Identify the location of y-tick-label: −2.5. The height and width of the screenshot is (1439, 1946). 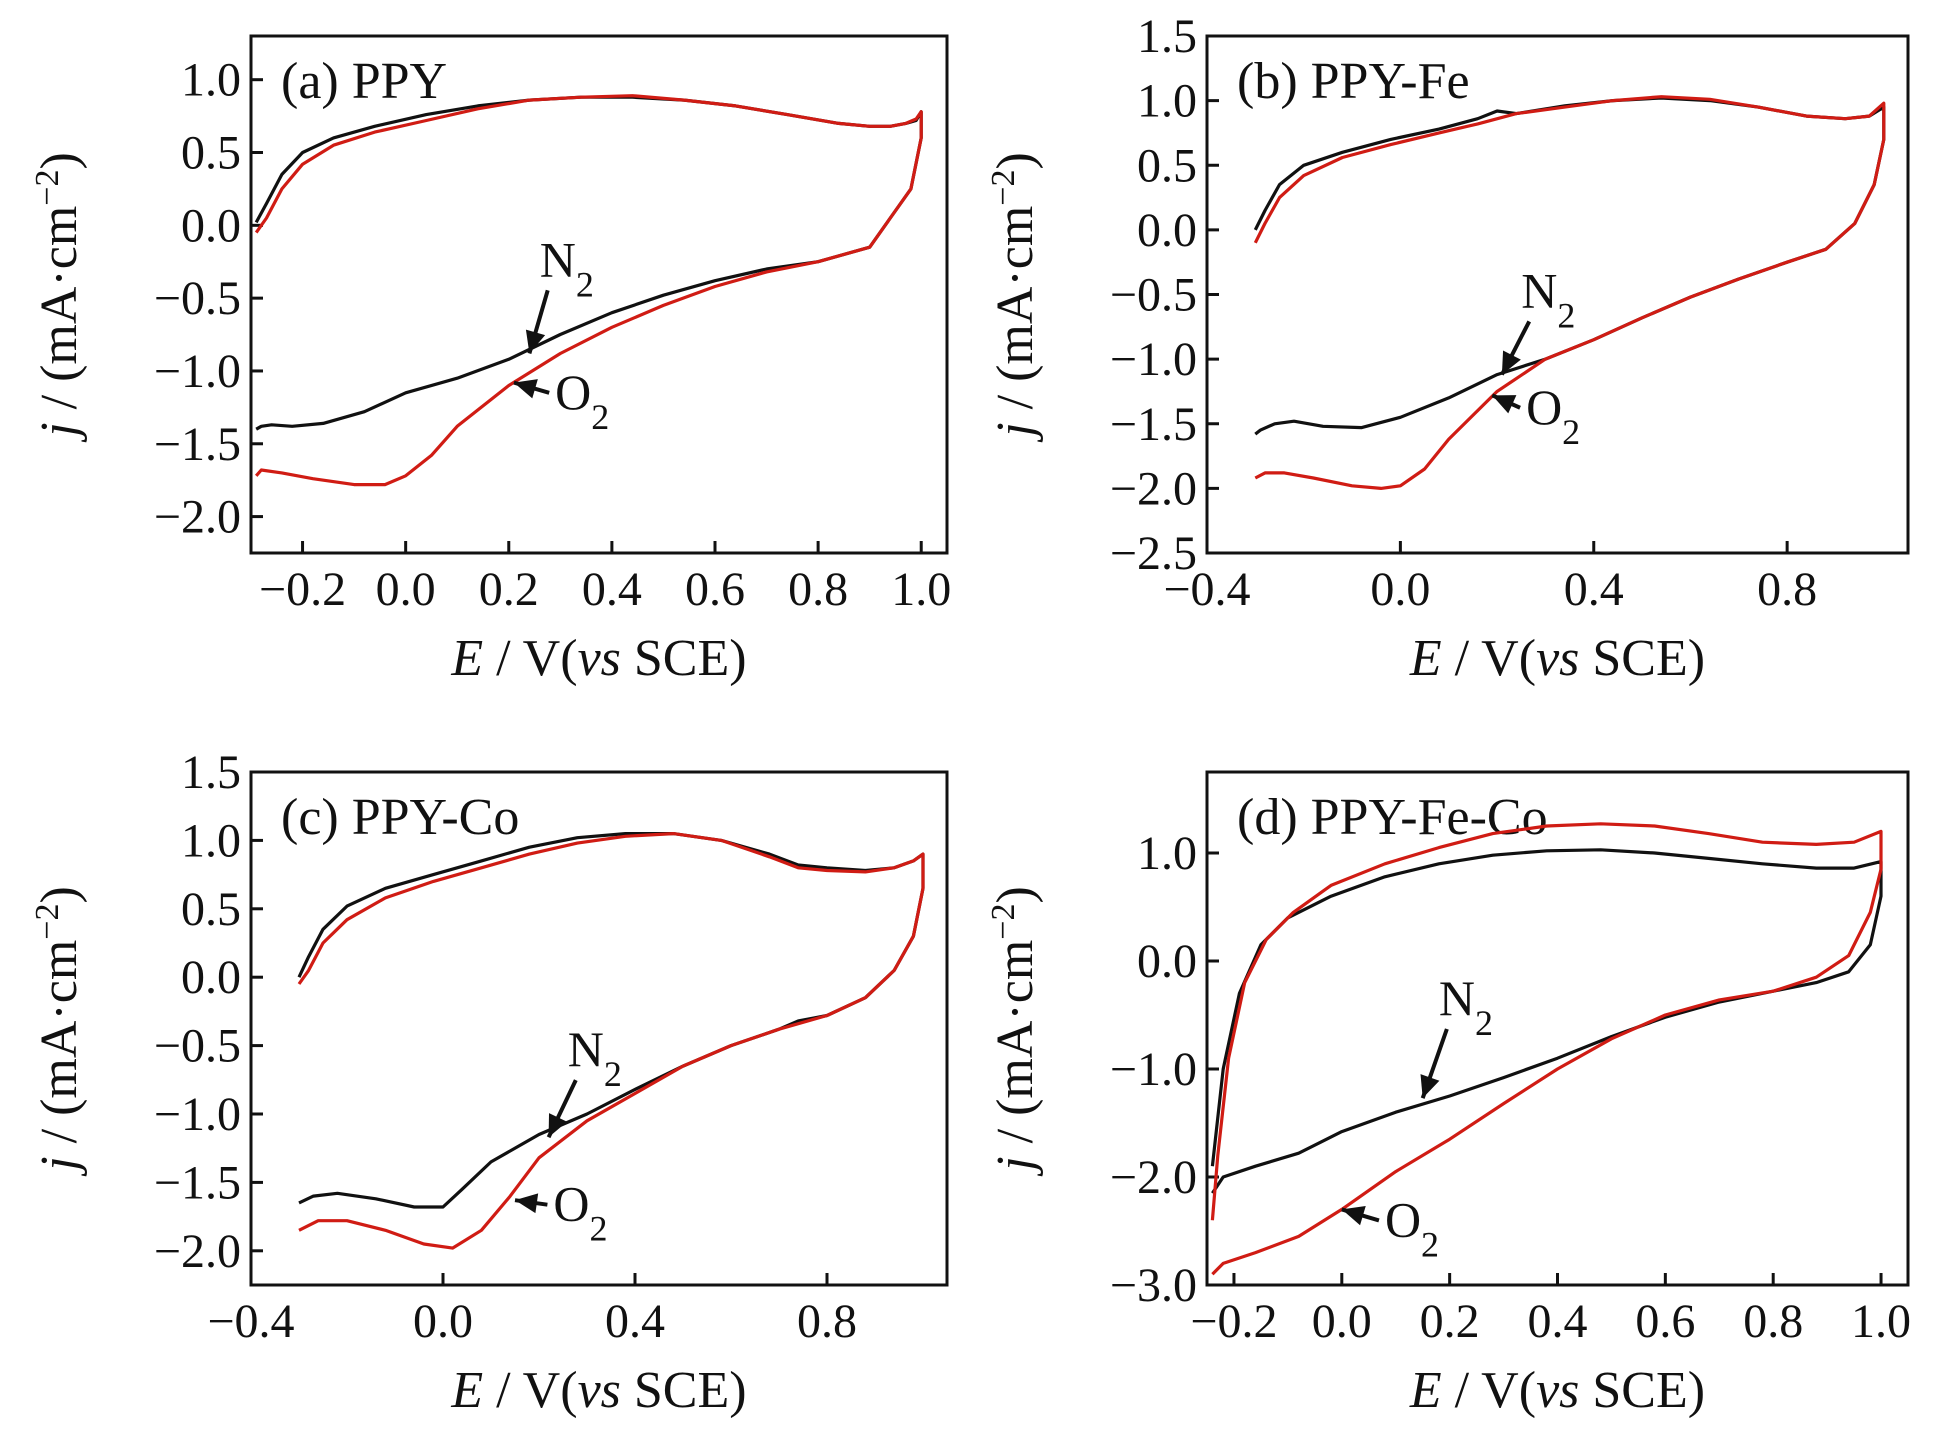
(1153, 553).